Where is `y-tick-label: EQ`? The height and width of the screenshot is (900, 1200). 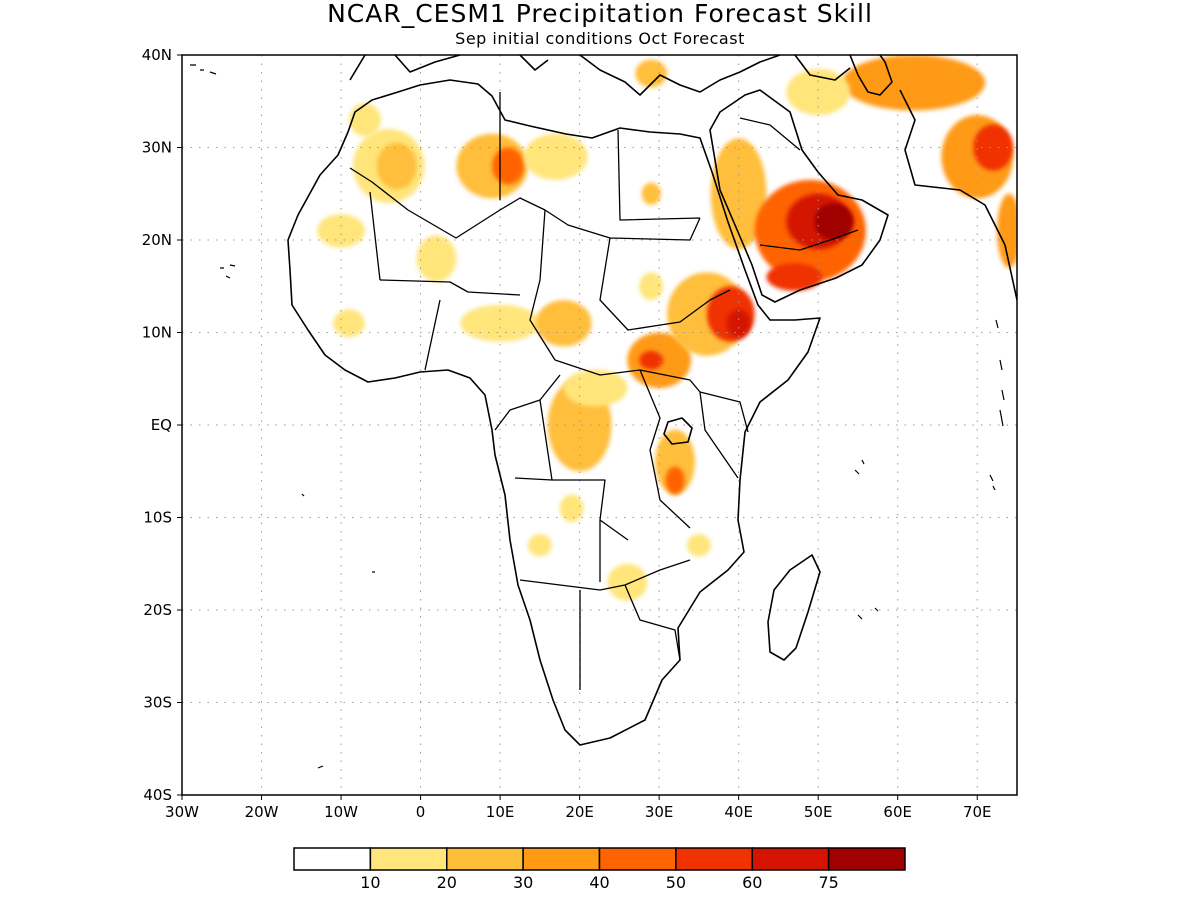 y-tick-label: EQ is located at coordinates (161, 425).